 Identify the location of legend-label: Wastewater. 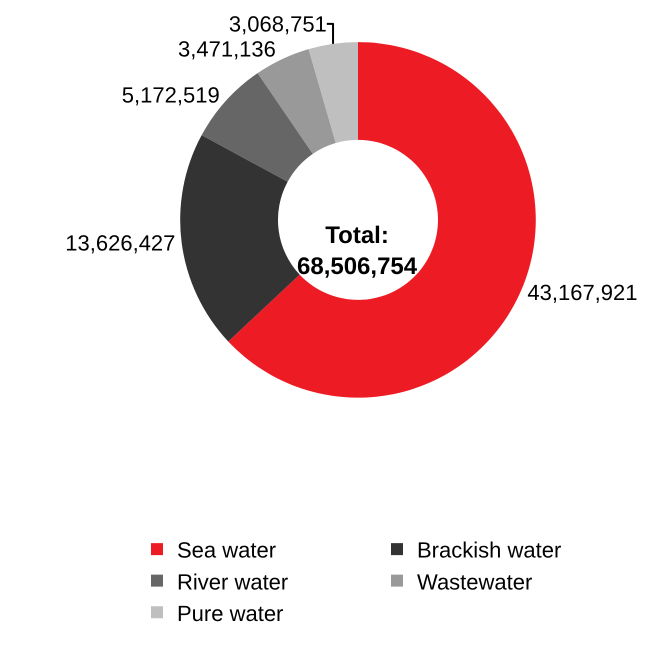
(474, 581).